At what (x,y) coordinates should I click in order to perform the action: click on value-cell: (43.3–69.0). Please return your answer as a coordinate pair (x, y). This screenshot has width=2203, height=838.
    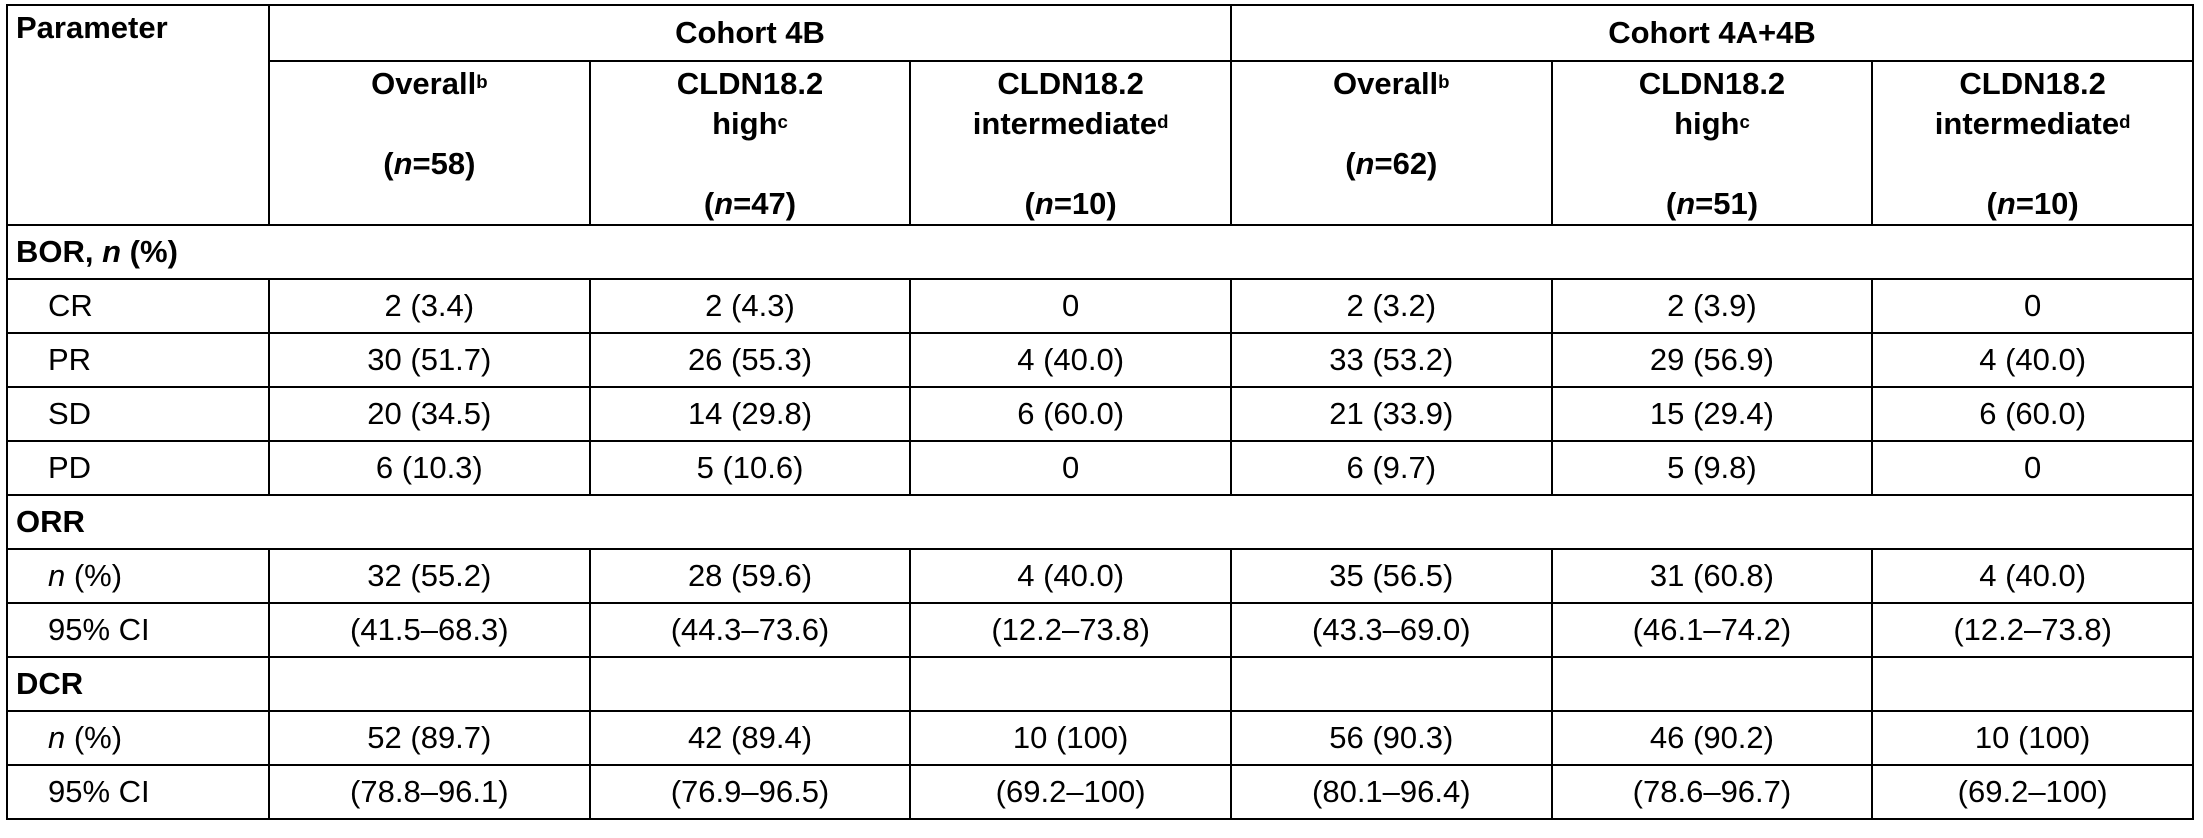
    Looking at the image, I should click on (1391, 630).